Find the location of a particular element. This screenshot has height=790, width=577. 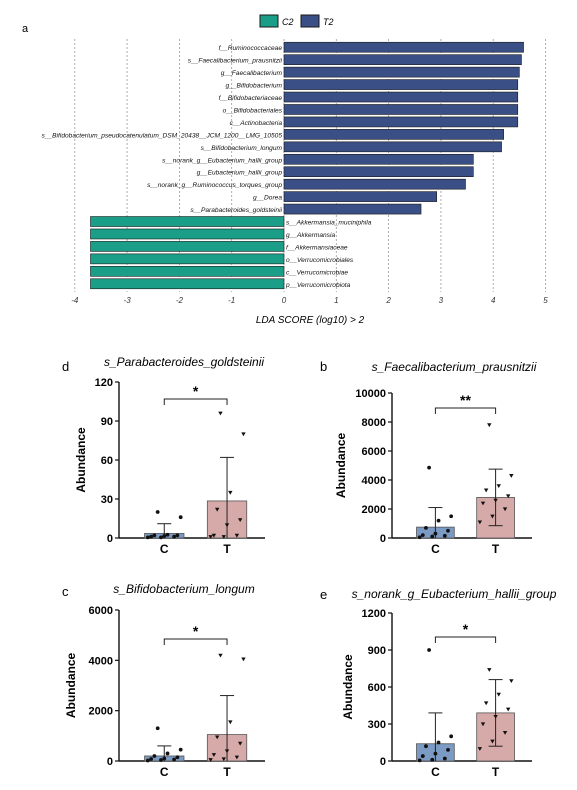

panel-letter-c: c is located at coordinates (65, 591).